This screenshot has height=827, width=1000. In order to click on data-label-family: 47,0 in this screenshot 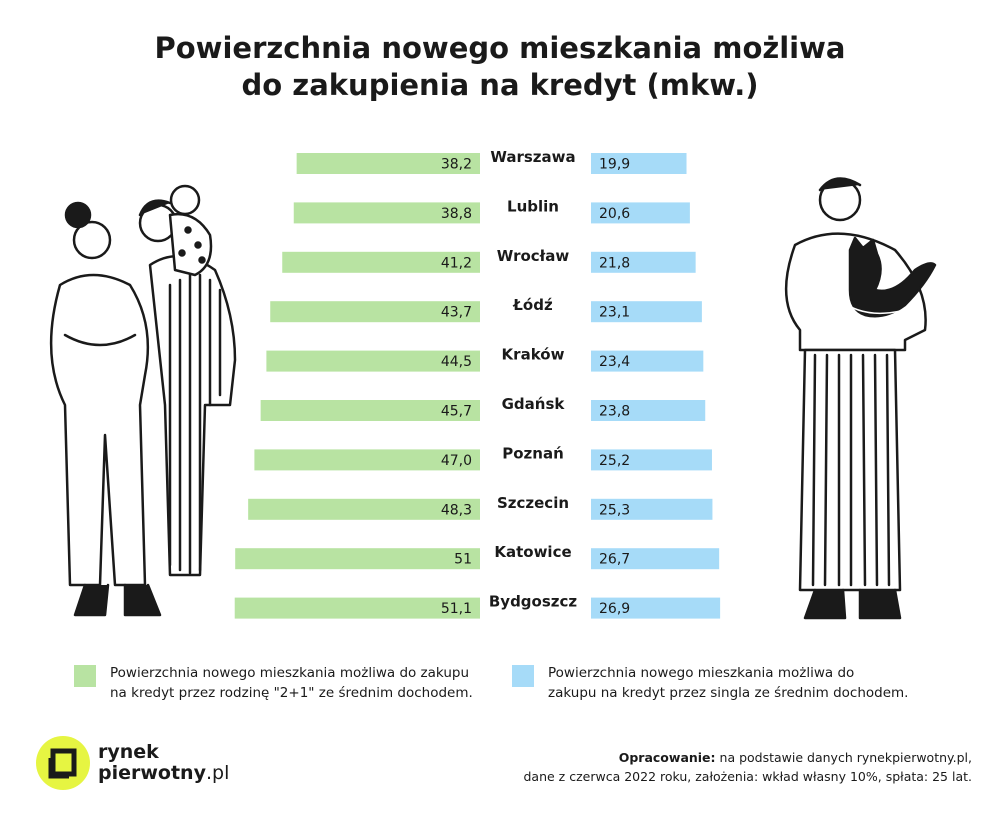, I will do `click(456, 461)`.